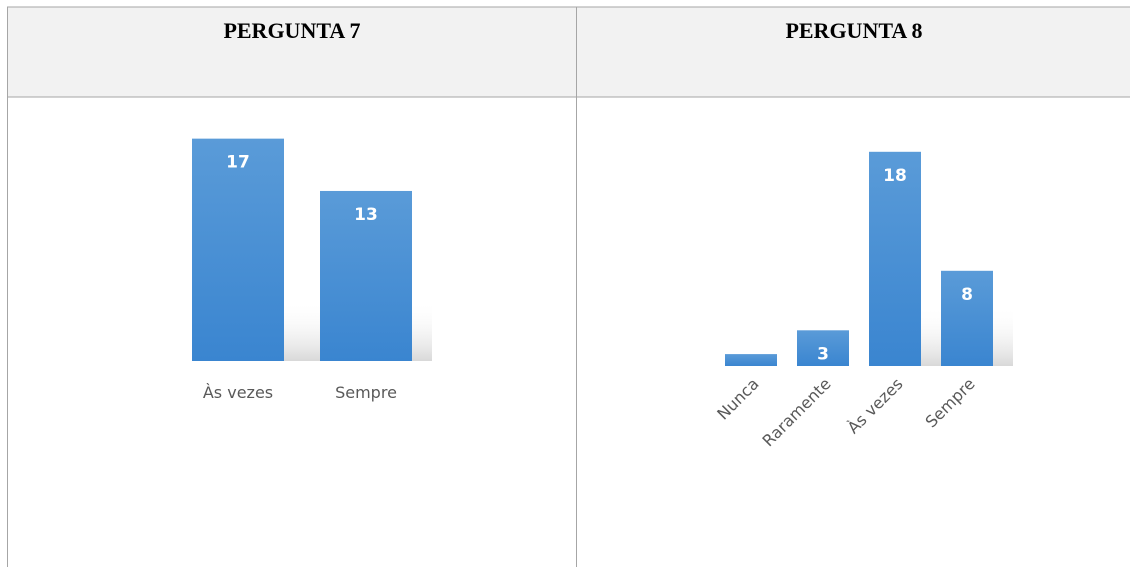  Describe the element at coordinates (366, 215) in the screenshot. I see `value-label: 13` at that location.